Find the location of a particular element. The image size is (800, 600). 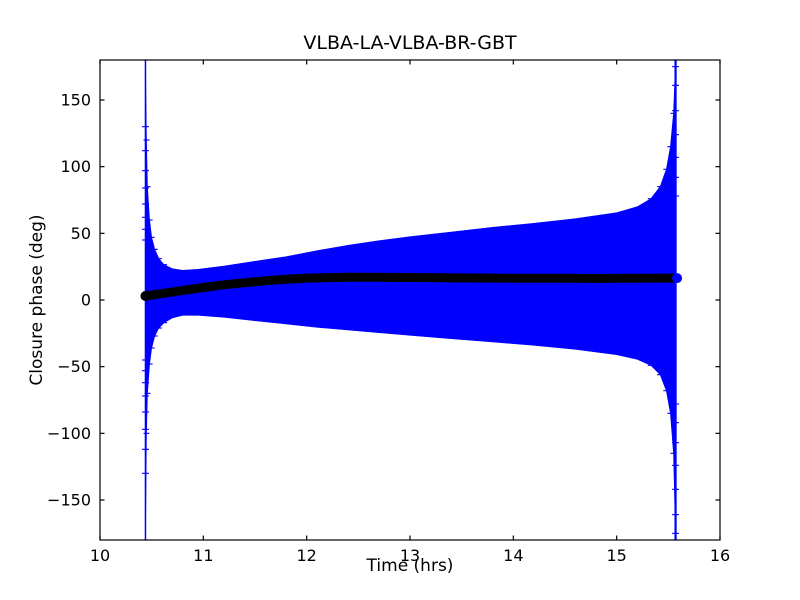

y-tick-label: 150 is located at coordinates (75, 100).